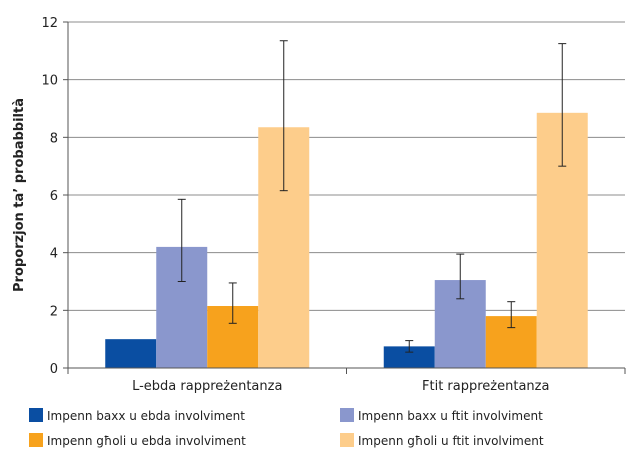 This screenshot has width=627, height=451. Describe the element at coordinates (54, 311) in the screenshot. I see `y-tick-label: 2` at that location.